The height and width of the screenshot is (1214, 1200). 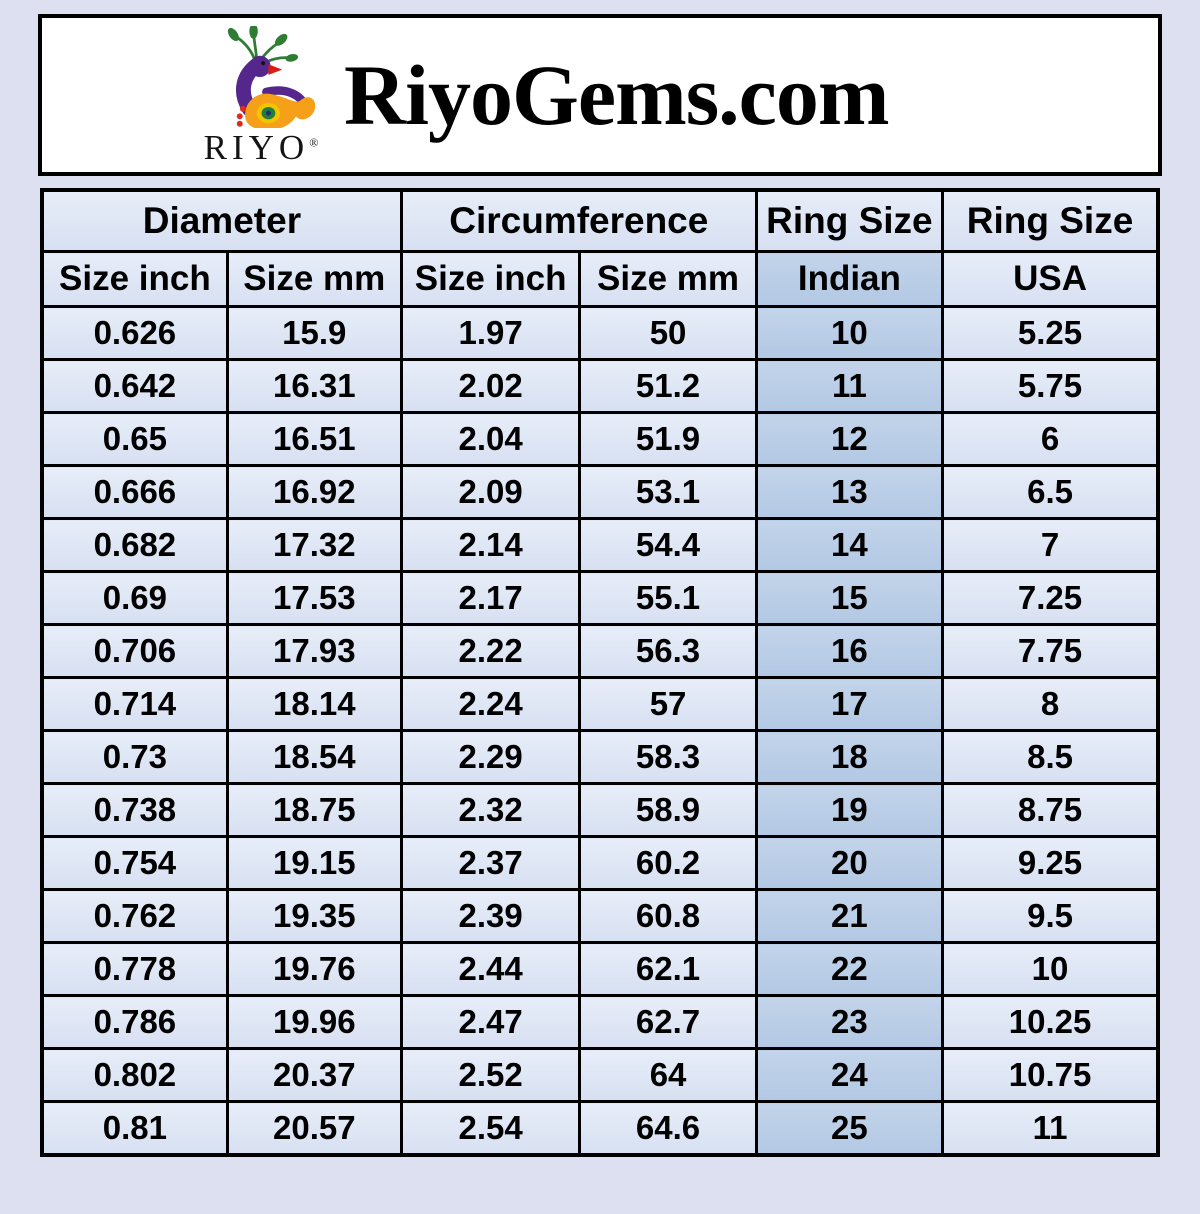 What do you see at coordinates (849, 333) in the screenshot?
I see `table-cell-indian: 10` at bounding box center [849, 333].